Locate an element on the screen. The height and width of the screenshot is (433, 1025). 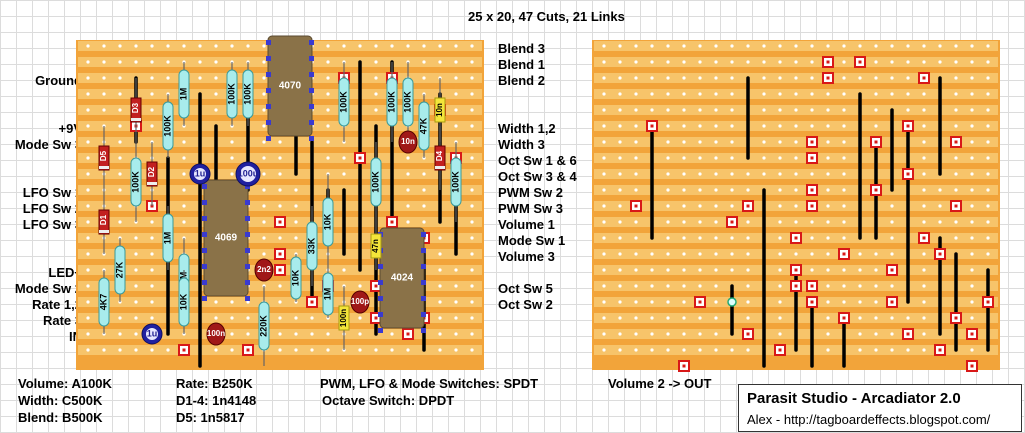
label-oct-sw5: Oct Sw 5 is located at coordinates (525, 288).